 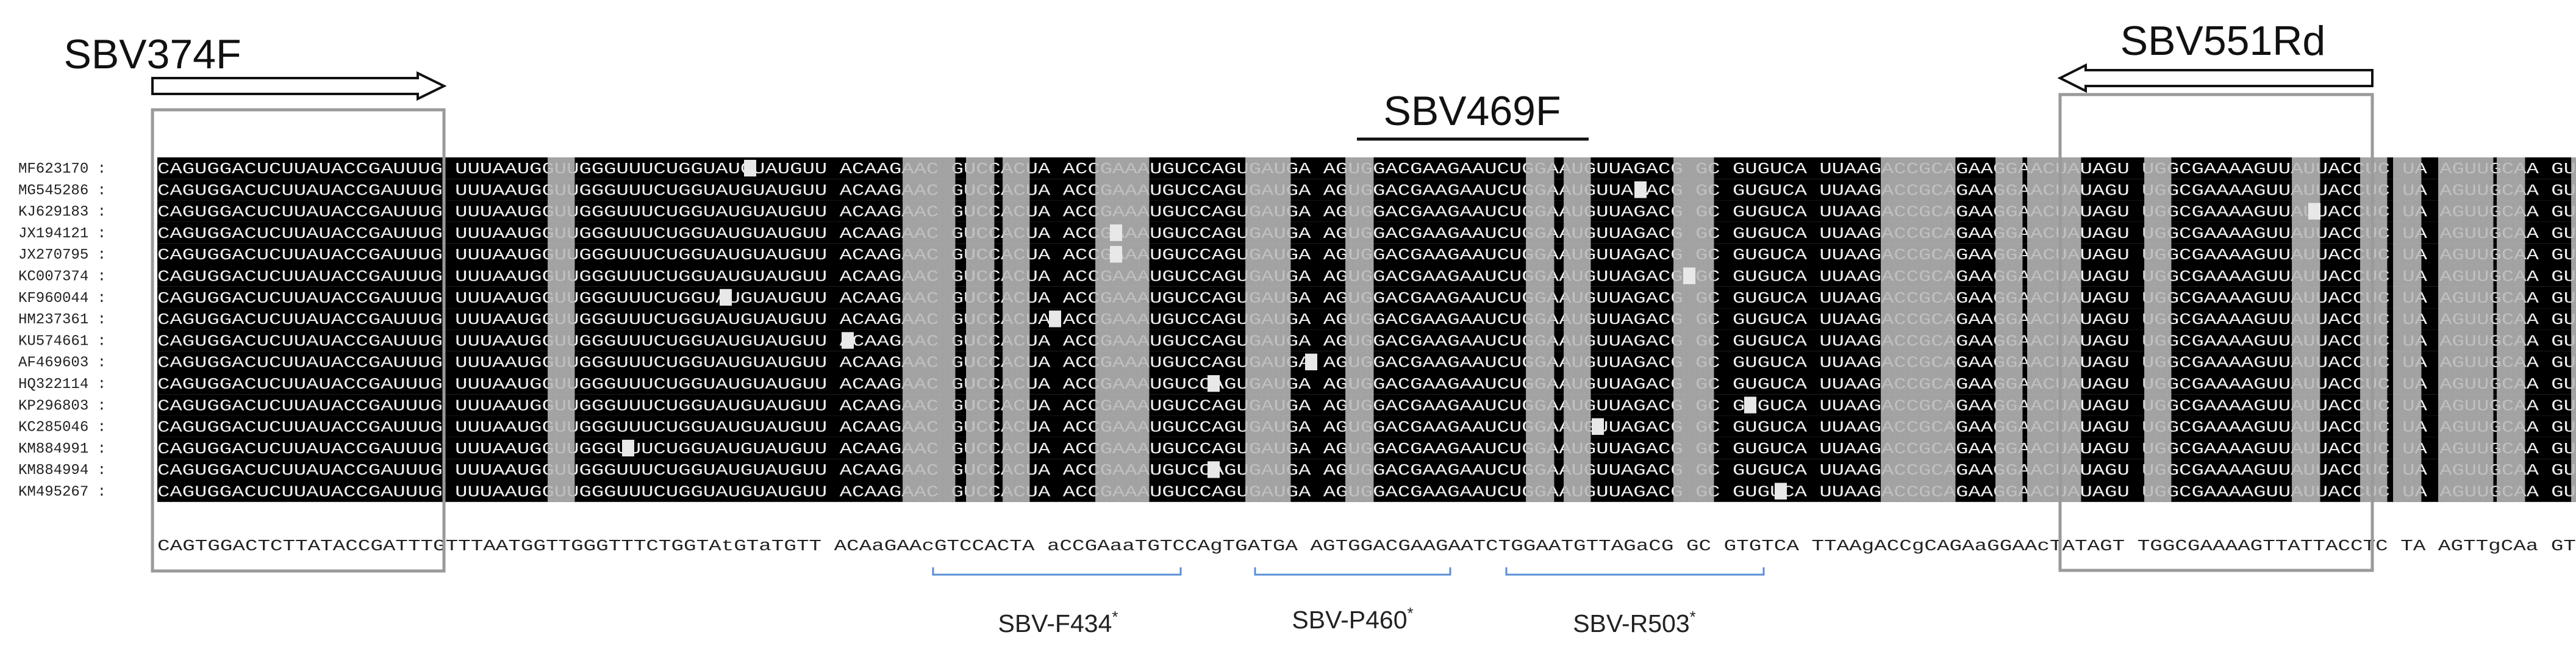 What do you see at coordinates (1698, 546) in the screenshot?
I see `consensus-chunk: GC` at bounding box center [1698, 546].